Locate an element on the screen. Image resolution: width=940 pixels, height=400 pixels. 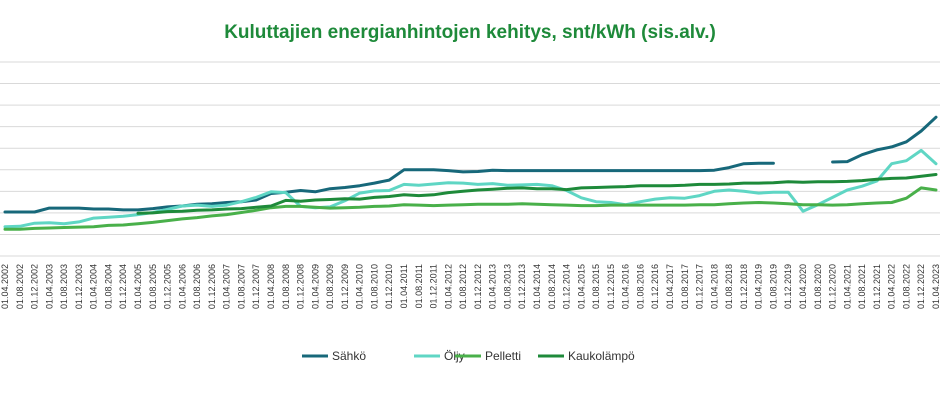
x-tick-label: 01.12.2017 is located at coordinates (700, 286).